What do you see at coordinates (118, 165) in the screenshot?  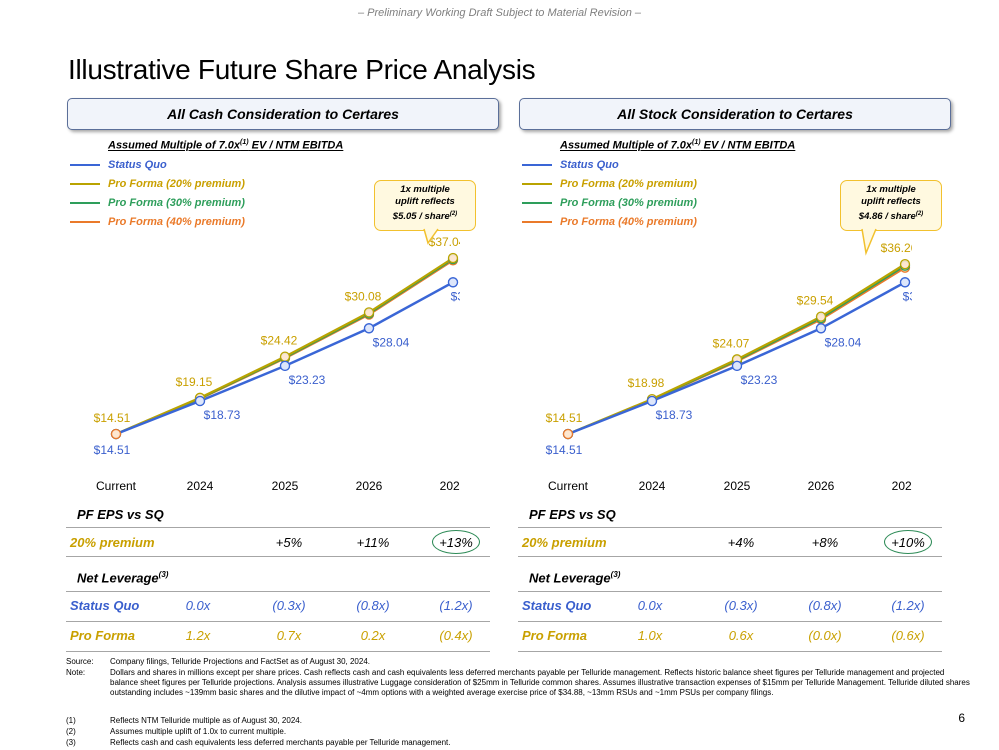 I see `legend-item: Status Quo` at bounding box center [118, 165].